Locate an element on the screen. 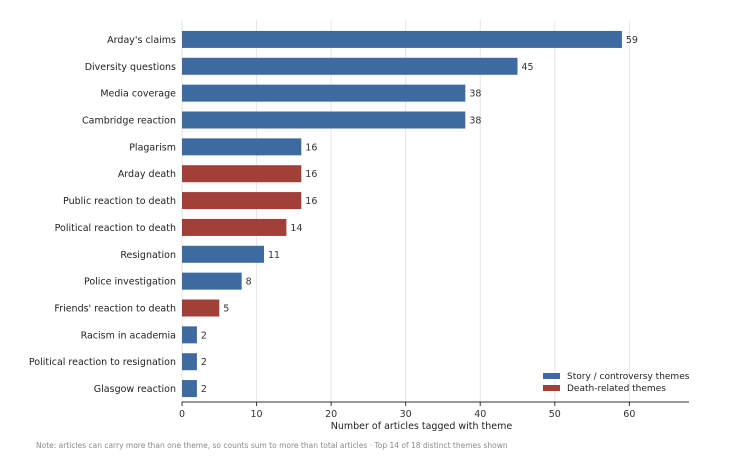  x-tick-label: 40 is located at coordinates (480, 414).